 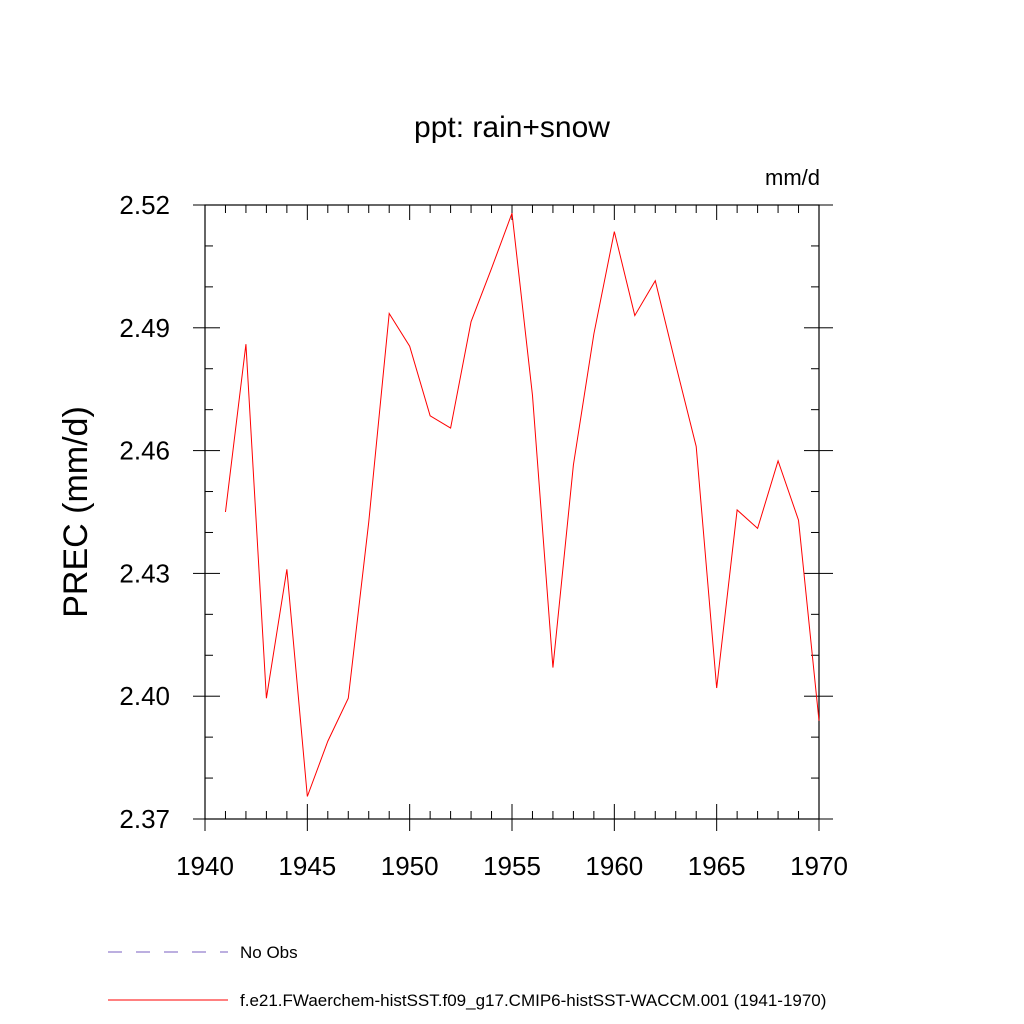 I want to click on x-tick-label: 1950, so click(x=410, y=866).